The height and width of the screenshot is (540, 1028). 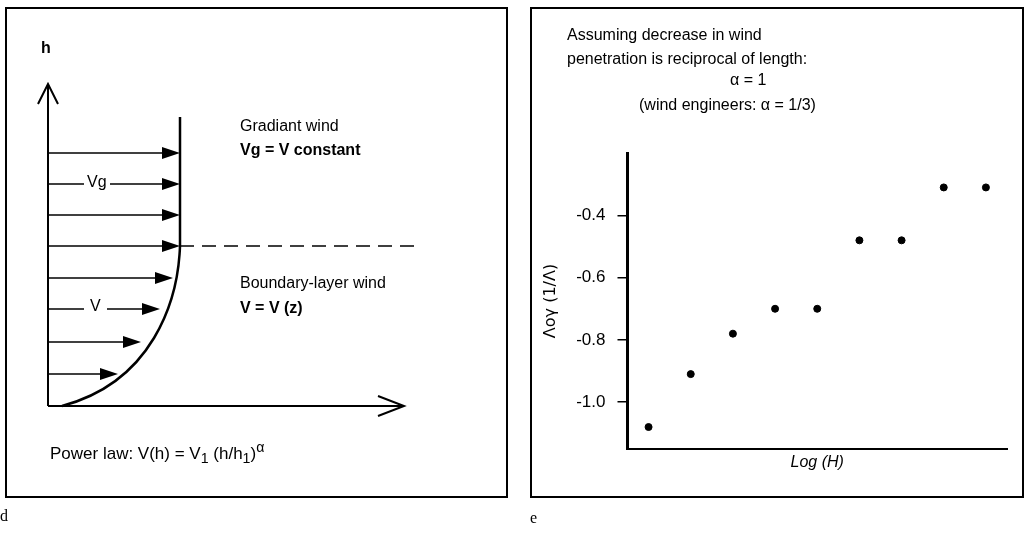 I want to click on text: h, so click(x=46, y=47).